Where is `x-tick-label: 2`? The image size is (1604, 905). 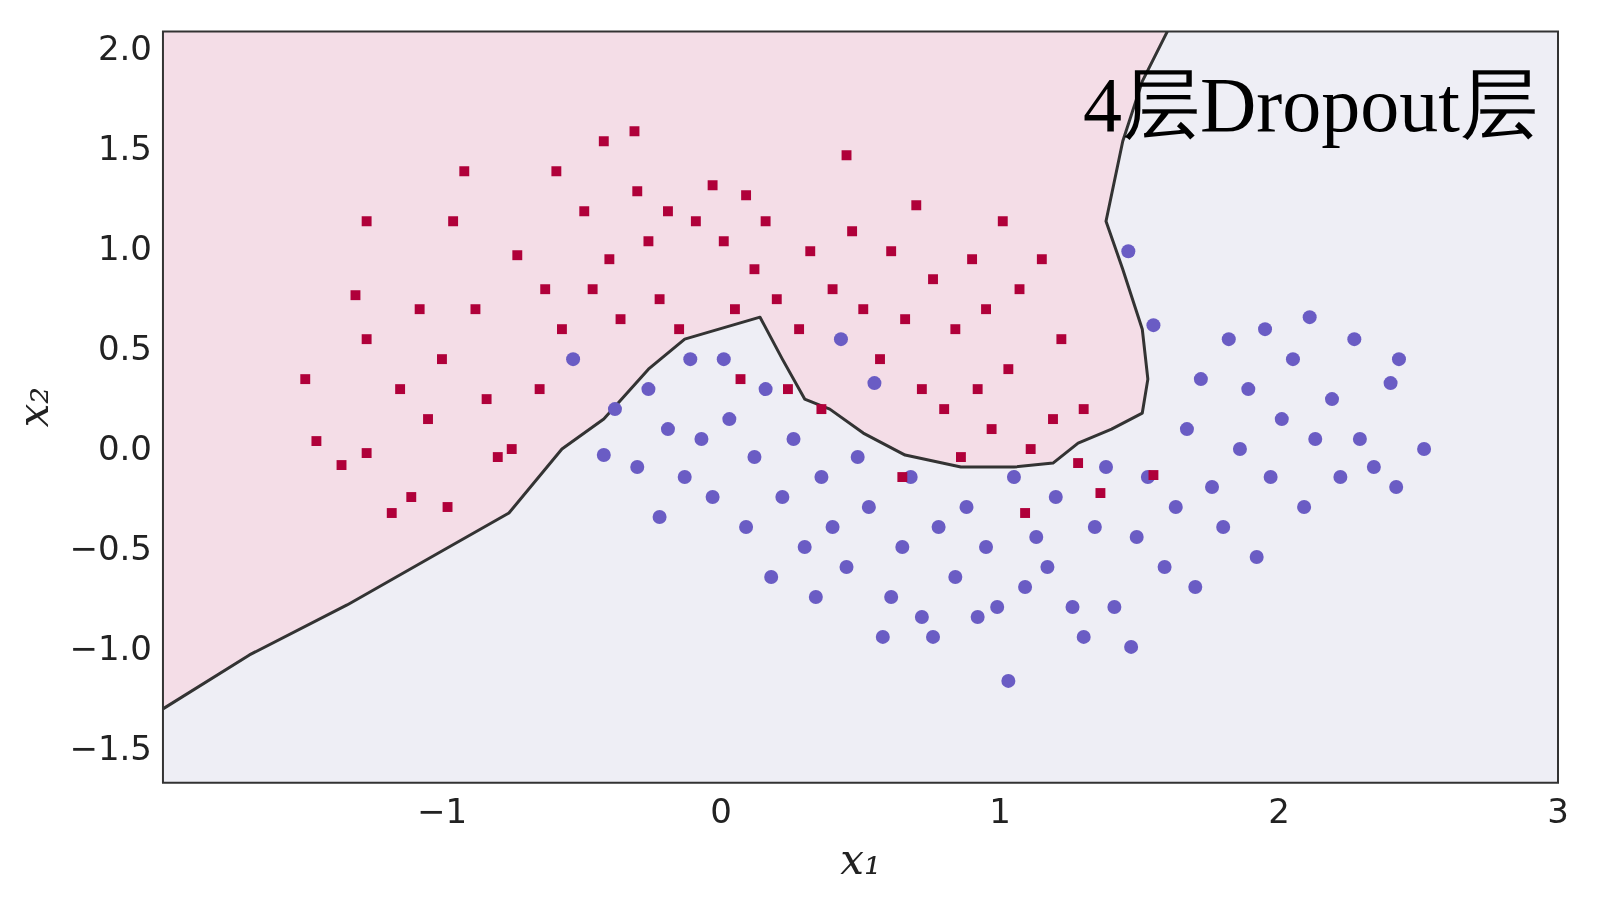
x-tick-label: 2 is located at coordinates (1279, 811).